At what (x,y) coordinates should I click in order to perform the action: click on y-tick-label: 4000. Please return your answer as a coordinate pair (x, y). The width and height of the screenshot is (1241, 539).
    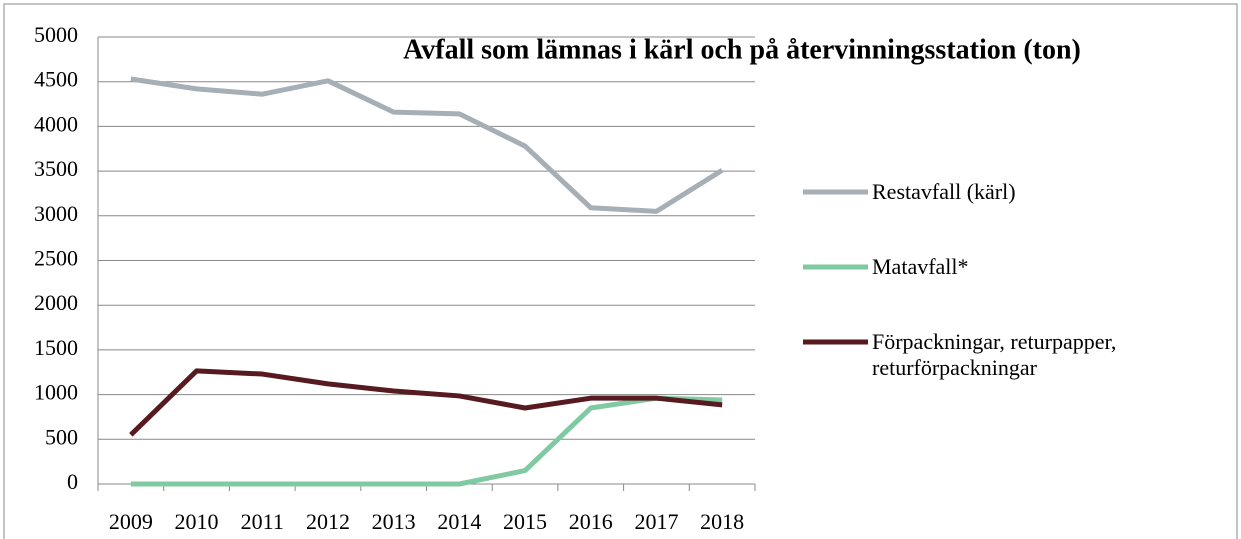
    Looking at the image, I should click on (56, 123).